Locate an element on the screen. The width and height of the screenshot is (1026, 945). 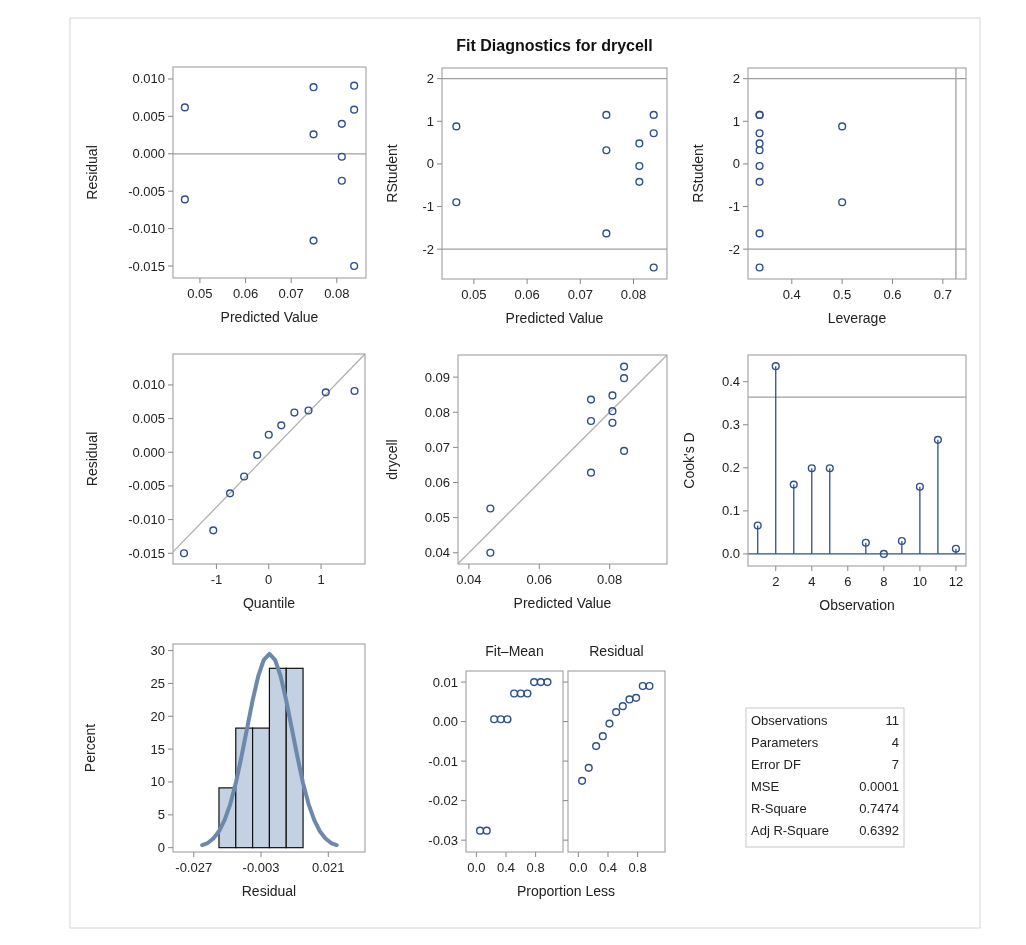
data-label: 11 is located at coordinates (892, 720).